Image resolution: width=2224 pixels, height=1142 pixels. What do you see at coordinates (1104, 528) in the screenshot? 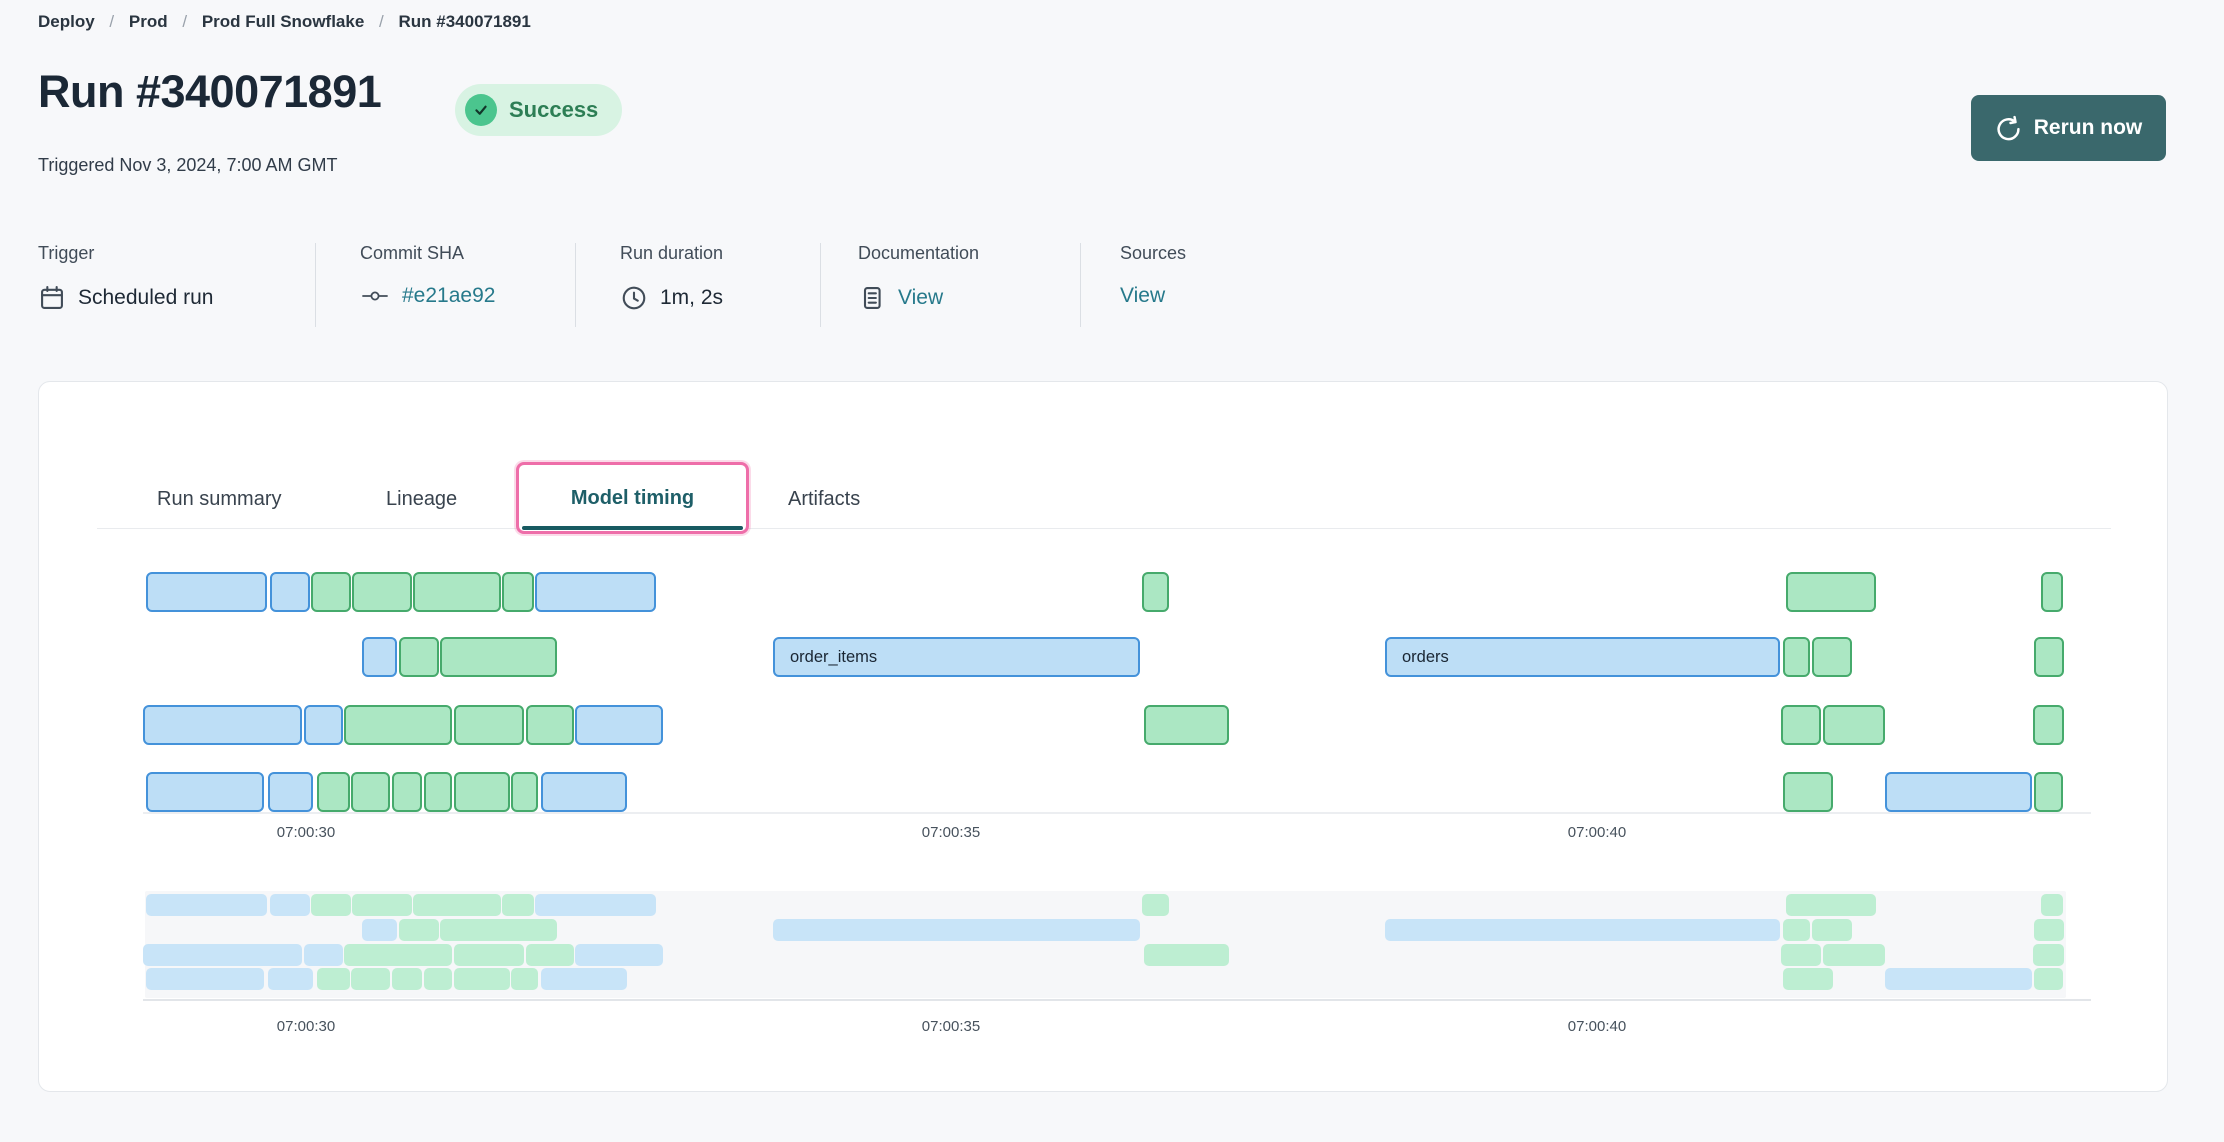
I see `tabs-divider` at bounding box center [1104, 528].